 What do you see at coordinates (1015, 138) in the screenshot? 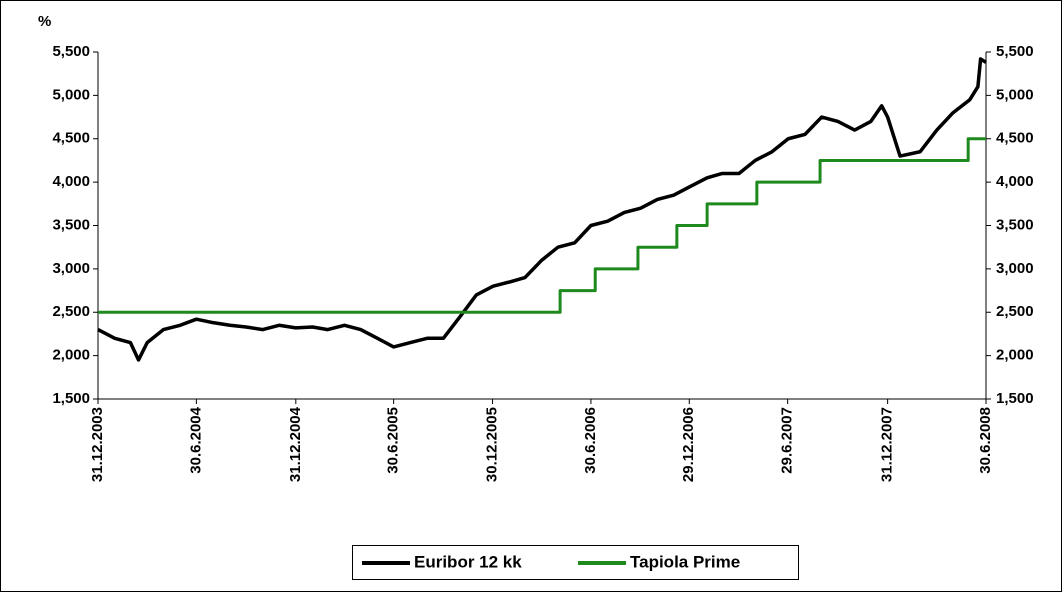
I see `y2-tick-label: 4,500` at bounding box center [1015, 138].